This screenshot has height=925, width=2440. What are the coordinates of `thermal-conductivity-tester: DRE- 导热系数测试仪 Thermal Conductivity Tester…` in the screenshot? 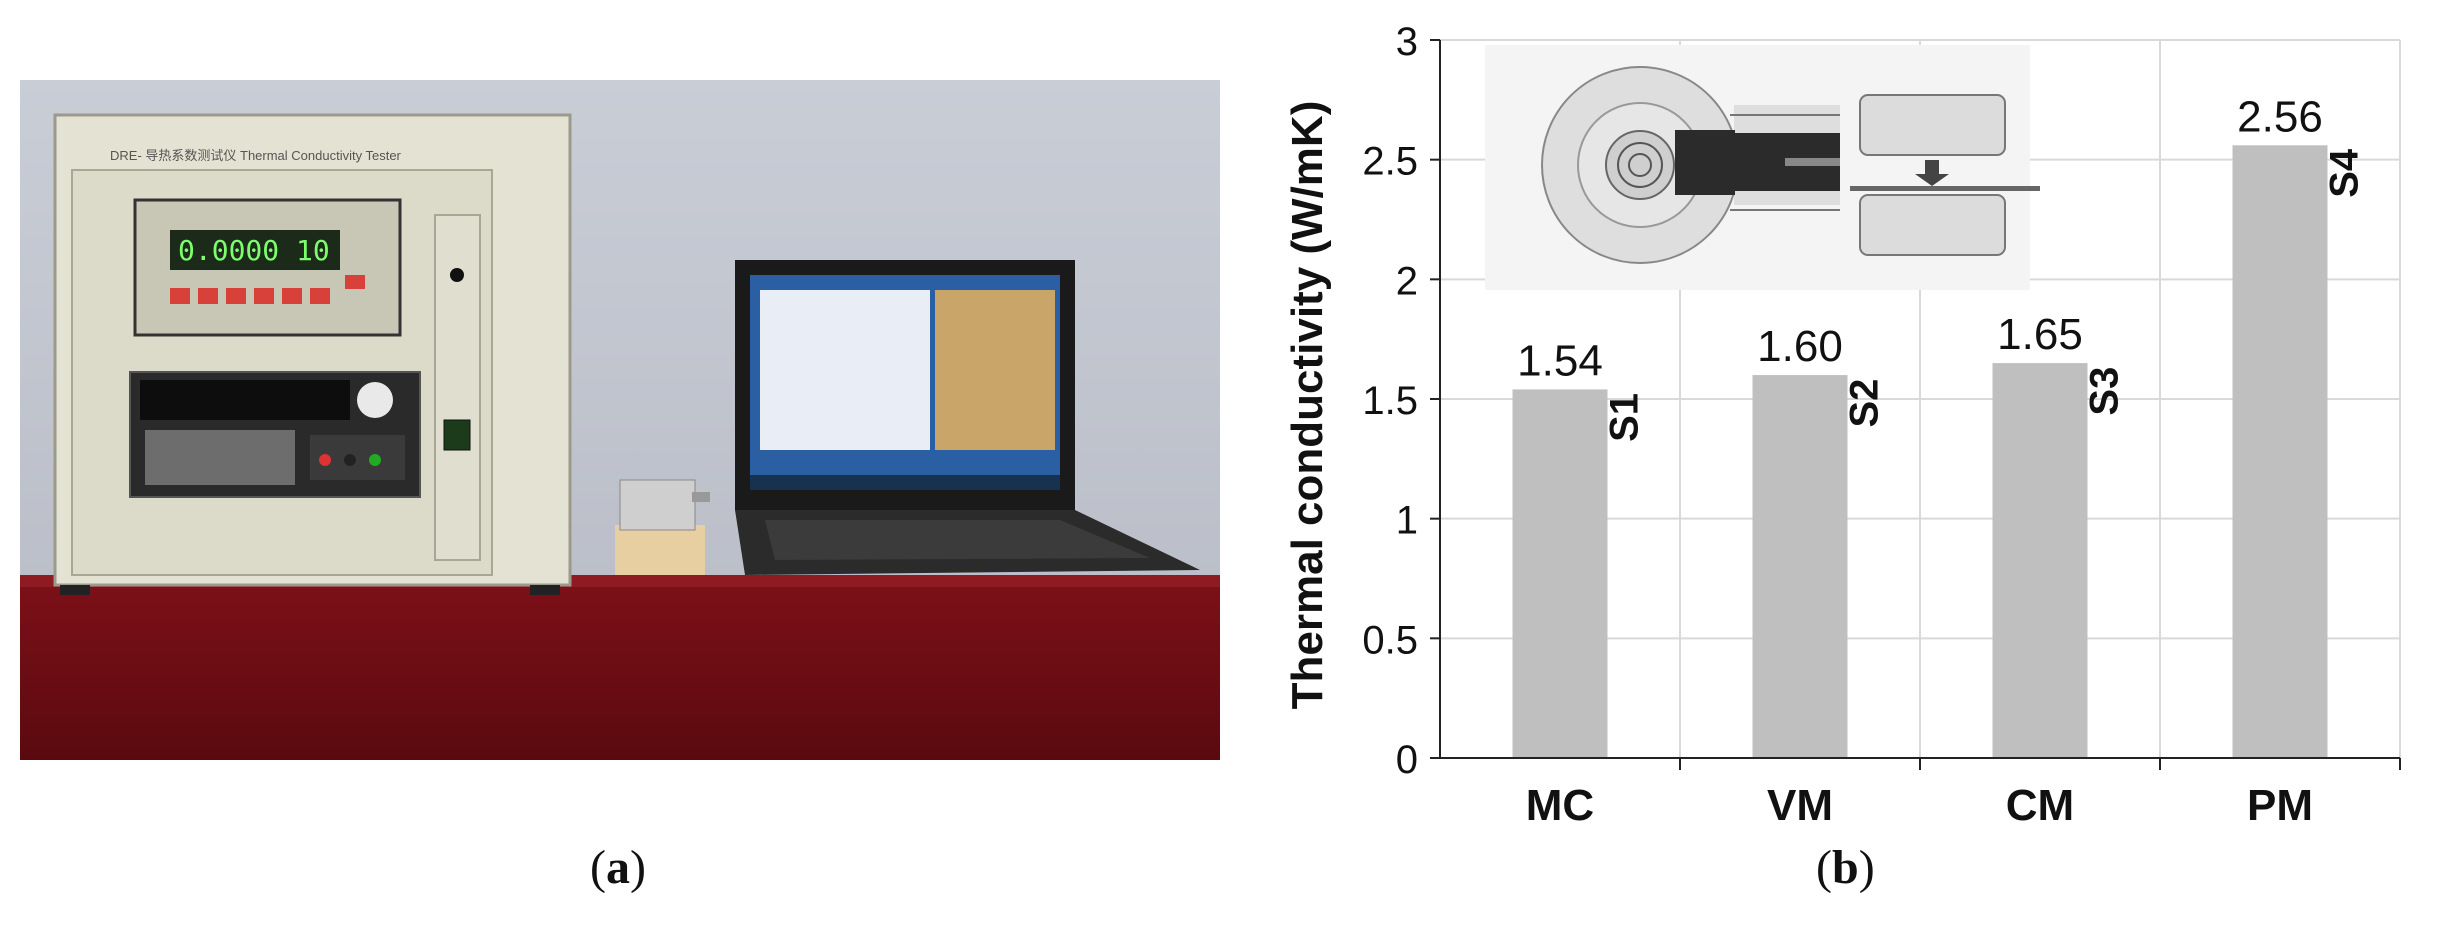 It's located at (312, 354).